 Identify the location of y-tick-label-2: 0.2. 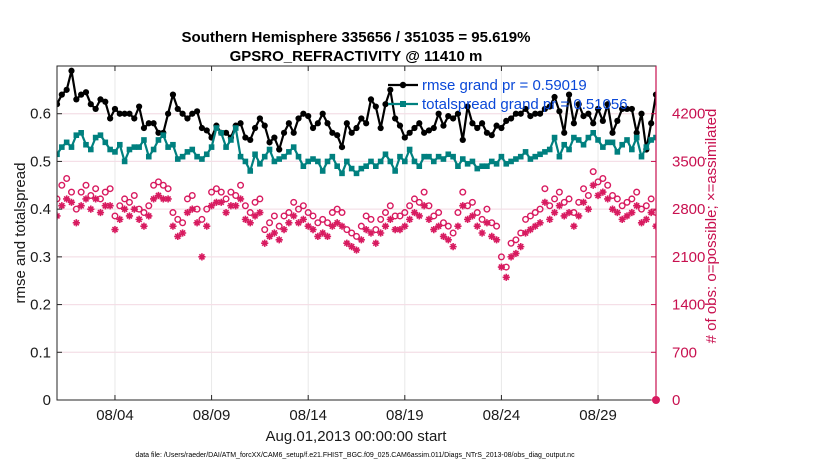
(40, 305).